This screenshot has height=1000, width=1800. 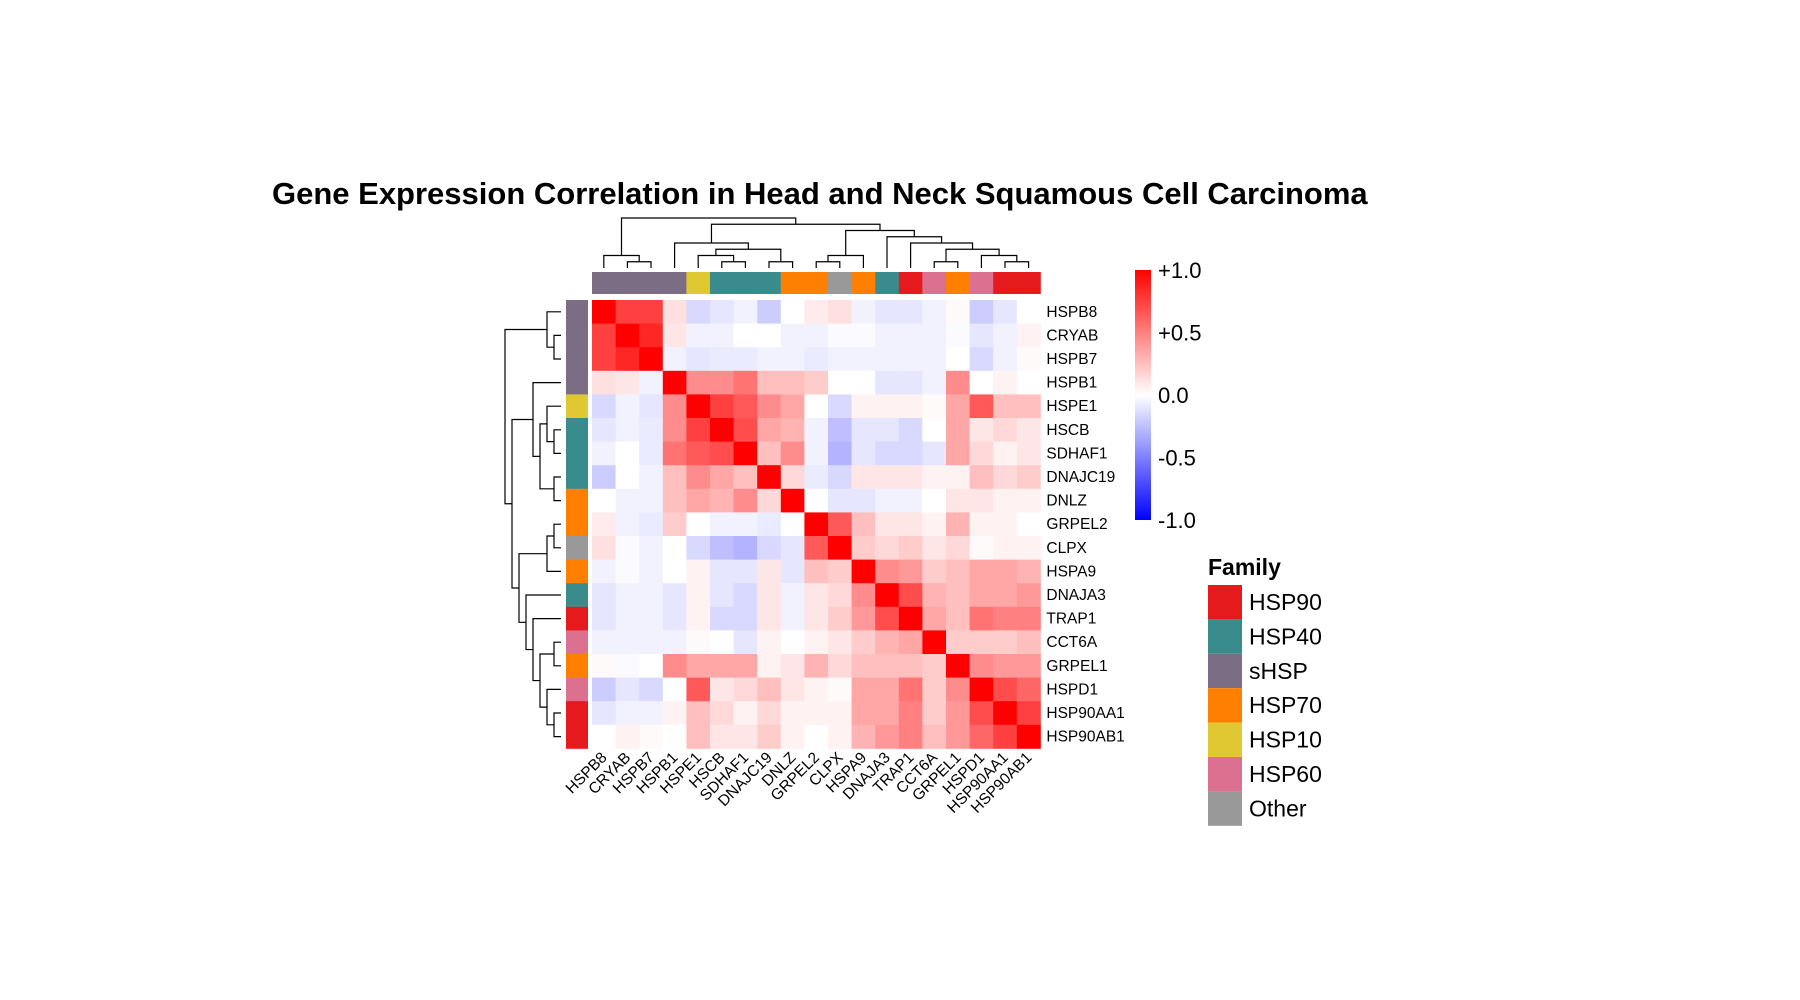 What do you see at coordinates (1071, 571) in the screenshot?
I see `row-label: HSPA9` at bounding box center [1071, 571].